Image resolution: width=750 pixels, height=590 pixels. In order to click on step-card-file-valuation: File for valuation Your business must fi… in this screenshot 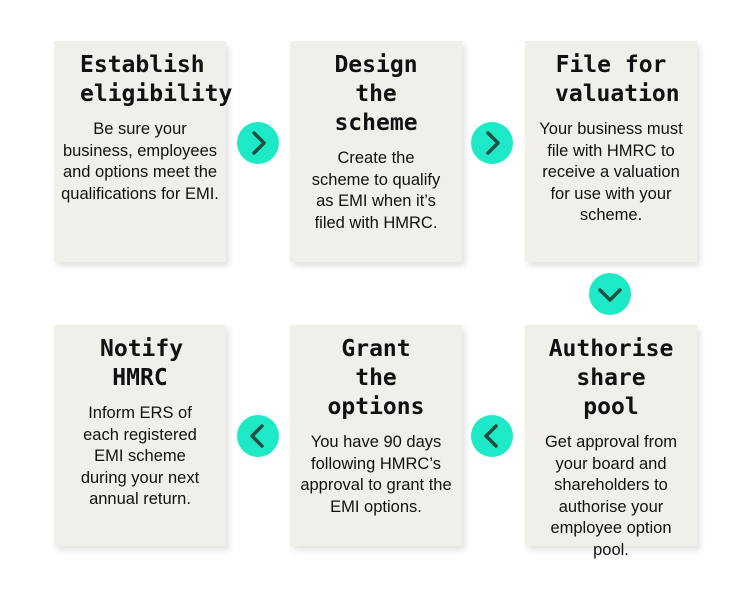, I will do `click(611, 151)`.